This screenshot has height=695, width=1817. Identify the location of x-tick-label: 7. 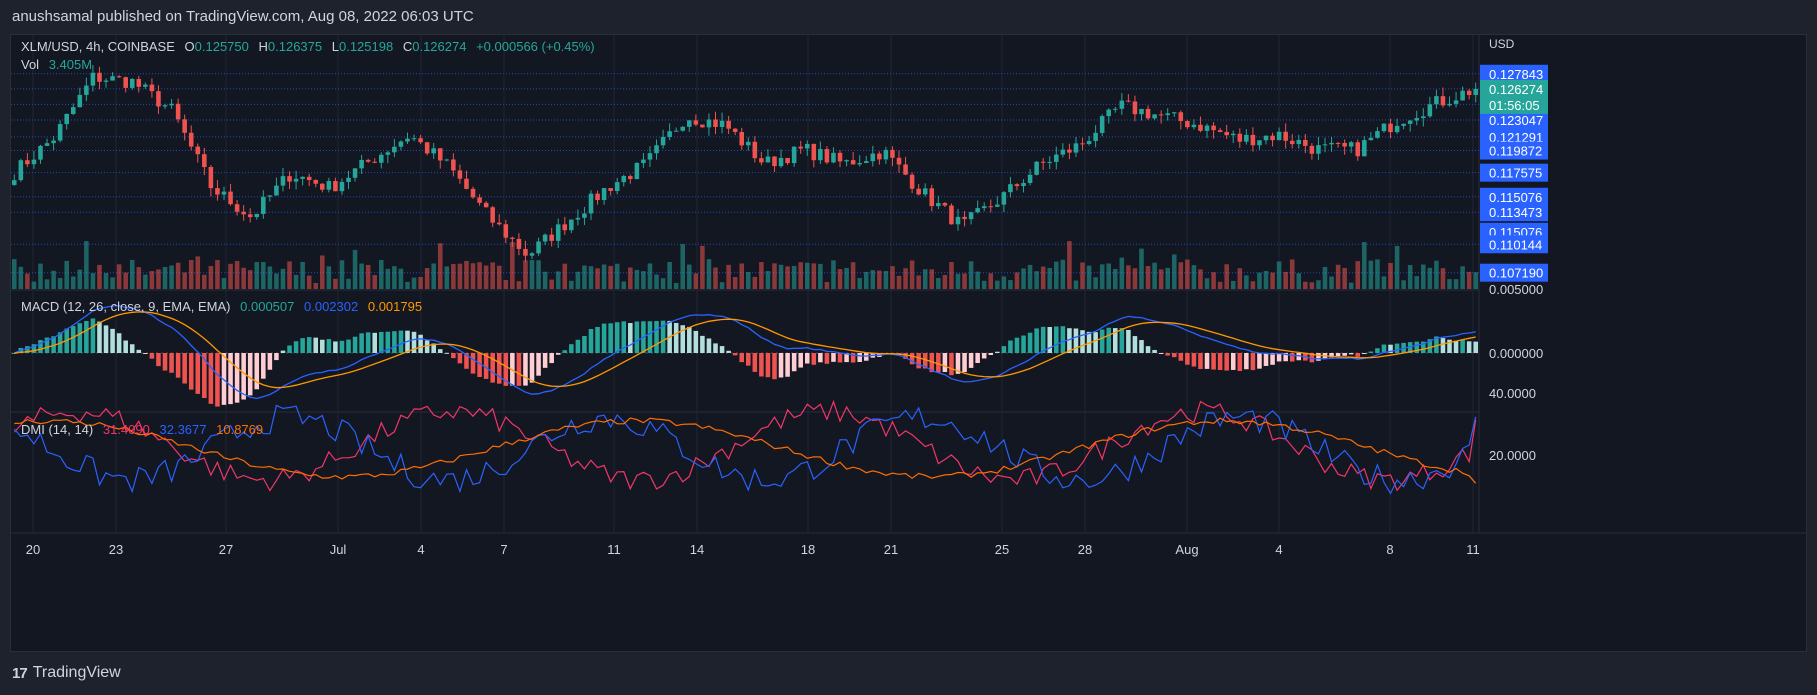
(503, 549).